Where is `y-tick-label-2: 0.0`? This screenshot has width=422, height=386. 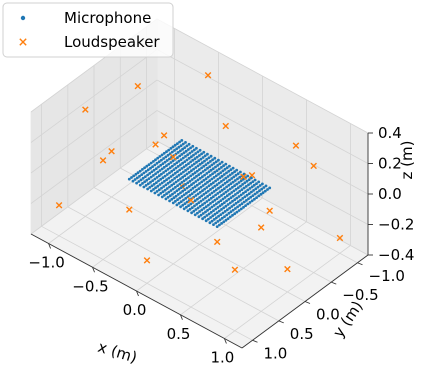
y-tick-label-2: 0.0 is located at coordinates (328, 315).